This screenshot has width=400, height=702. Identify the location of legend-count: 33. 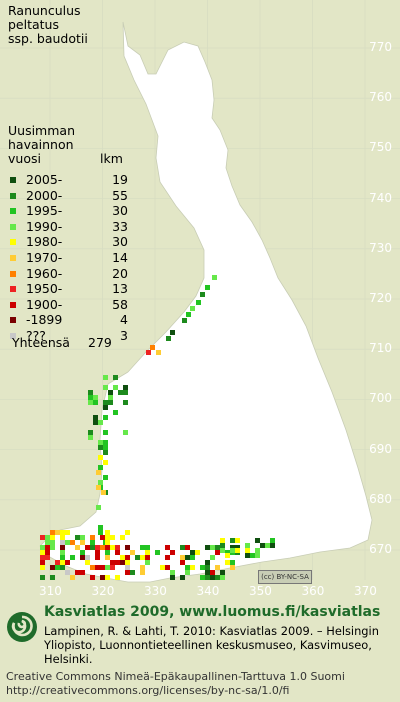
(120, 226).